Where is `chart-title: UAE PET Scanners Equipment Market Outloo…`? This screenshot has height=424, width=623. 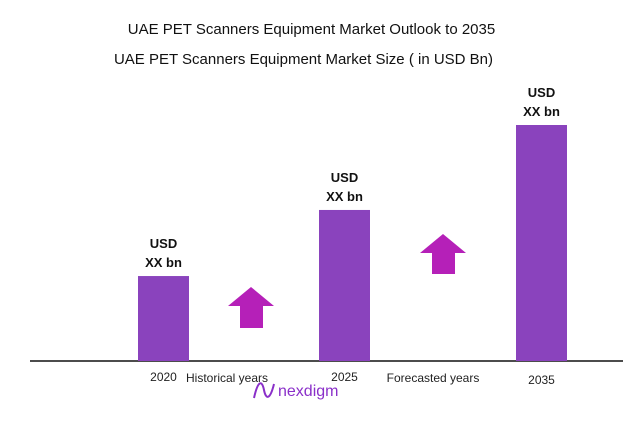
chart-title: UAE PET Scanners Equipment Market Outloo… is located at coordinates (311, 29).